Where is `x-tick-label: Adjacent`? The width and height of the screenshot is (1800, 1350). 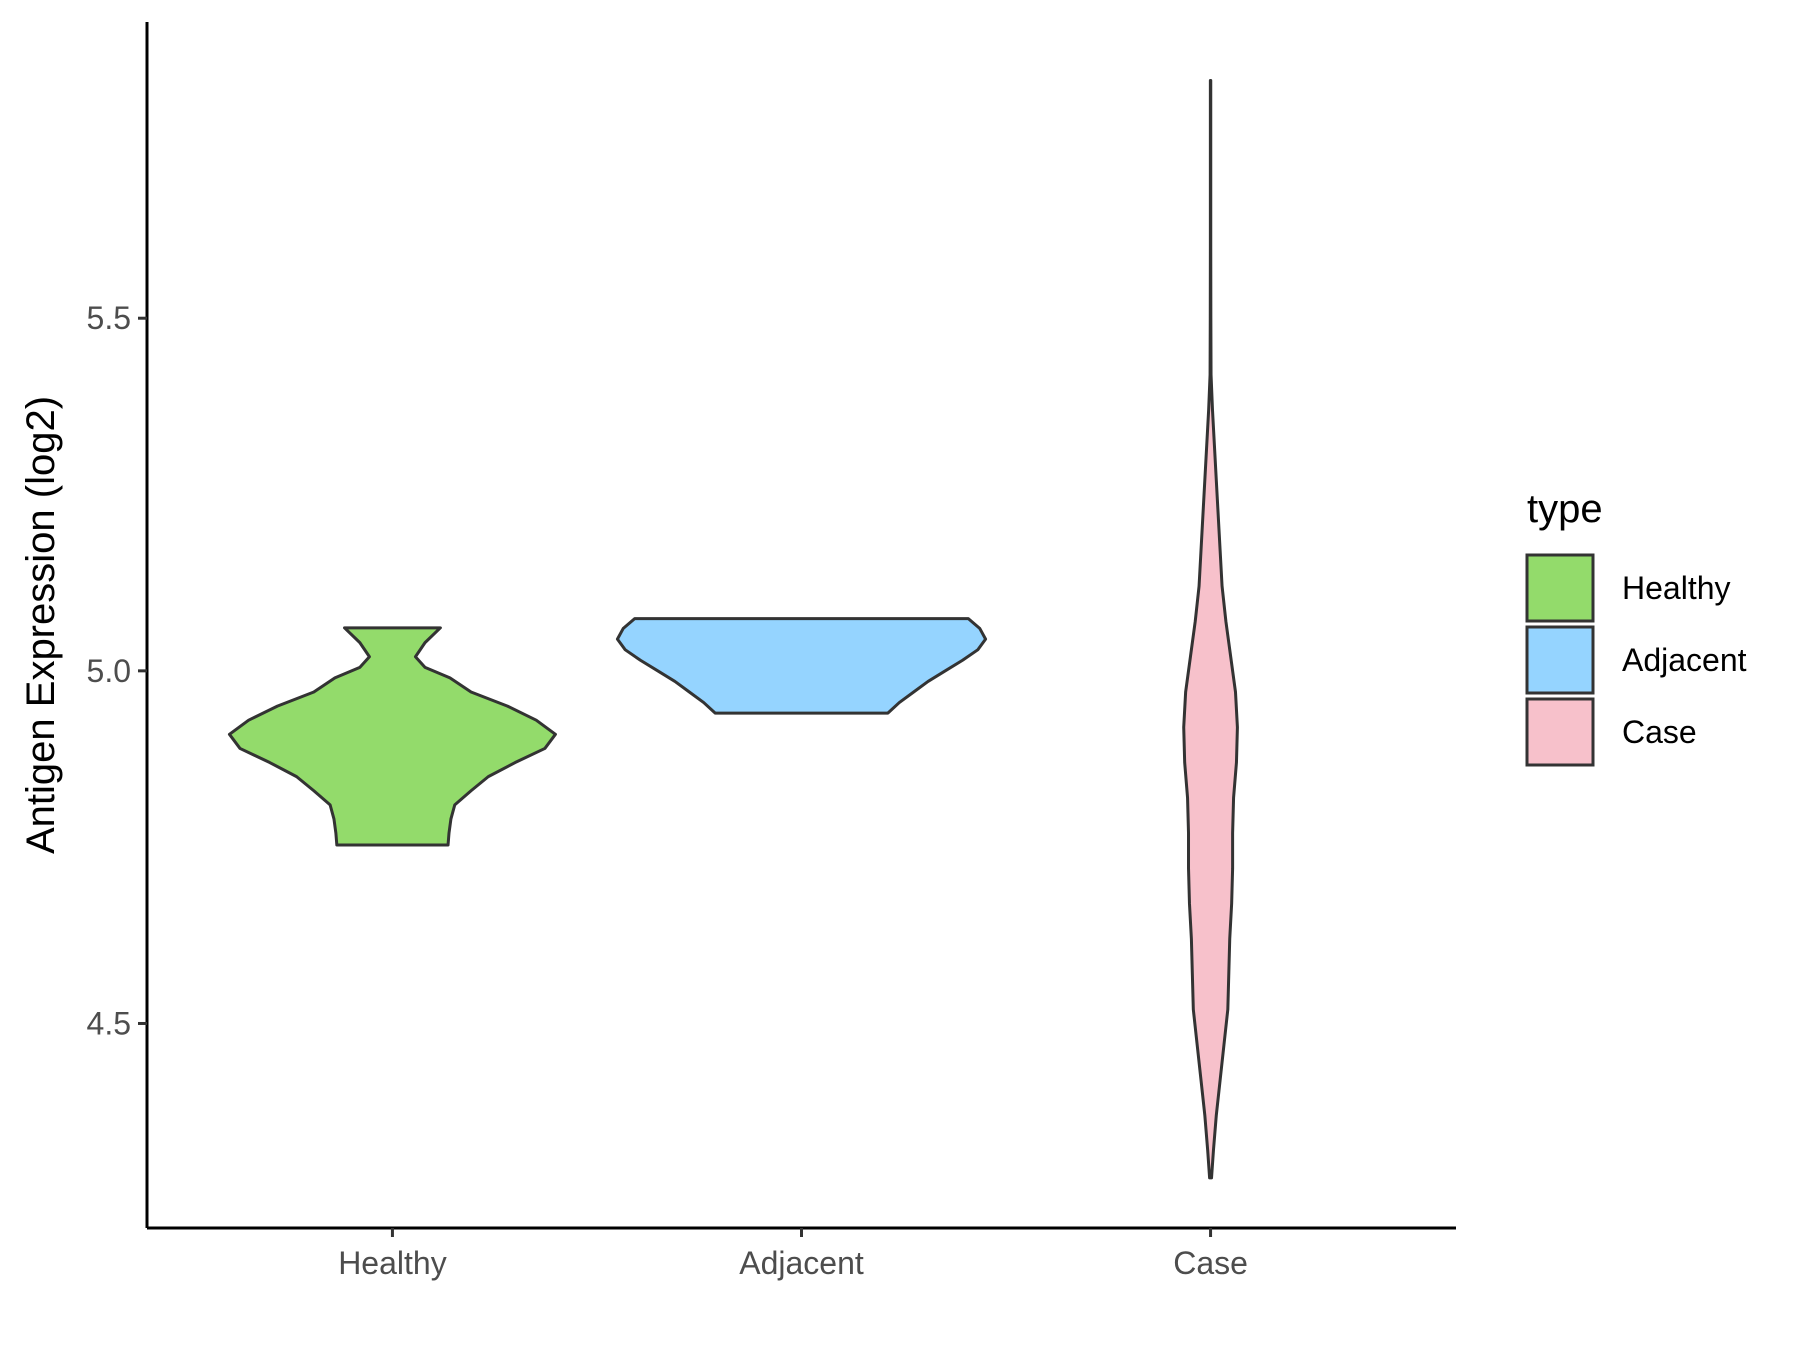 x-tick-label: Adjacent is located at coordinates (801, 1263).